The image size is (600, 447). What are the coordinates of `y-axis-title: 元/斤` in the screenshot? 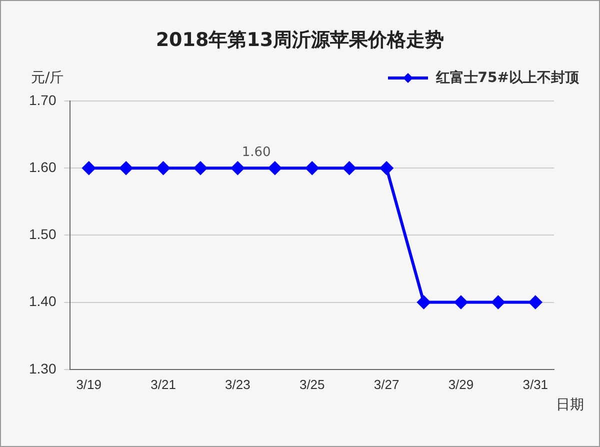 It's located at (47, 78).